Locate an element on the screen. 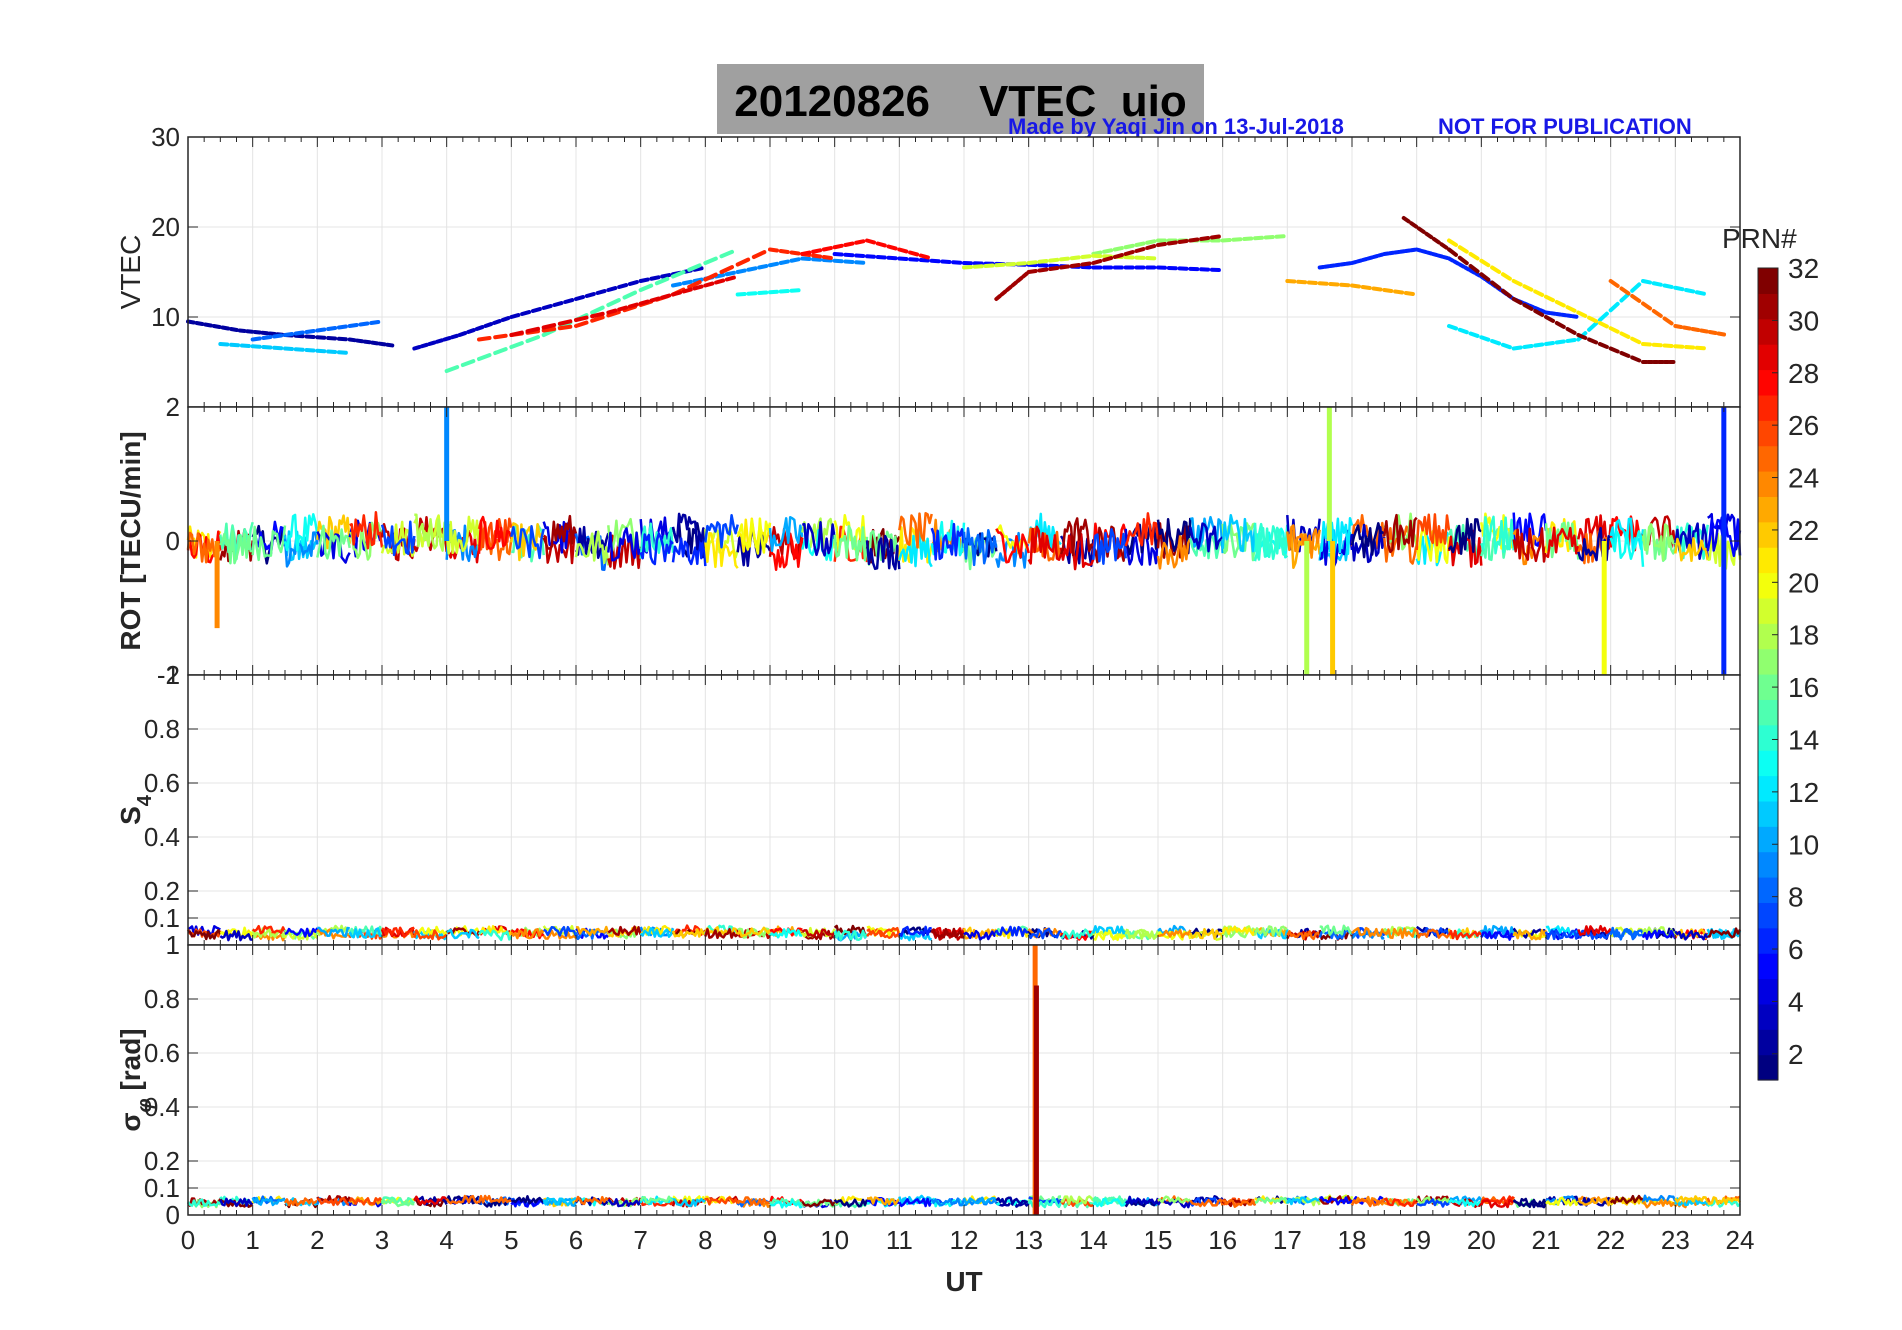 This screenshot has width=1902, height=1330. sigma_phi-ytick-label: 0.4 is located at coordinates (162, 1107).